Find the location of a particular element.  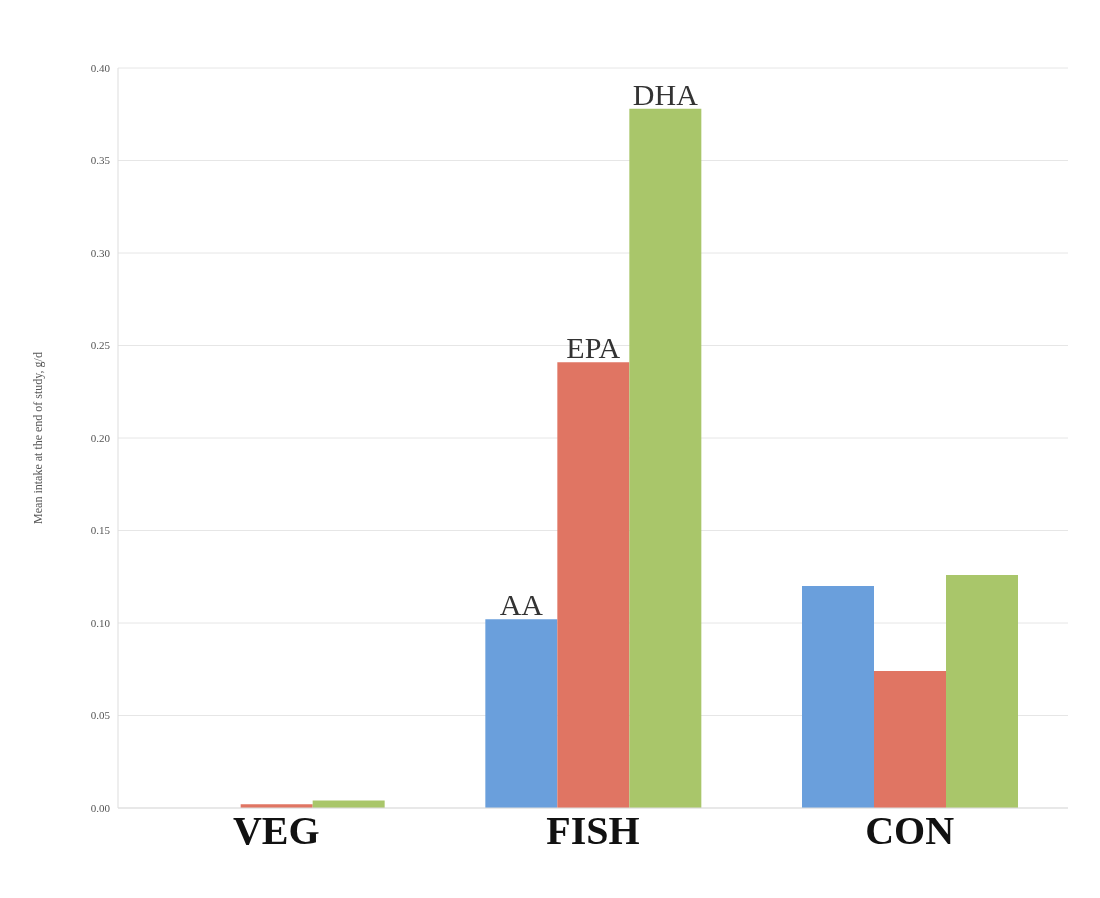

y-tick-label: 0.20 is located at coordinates (100, 437).